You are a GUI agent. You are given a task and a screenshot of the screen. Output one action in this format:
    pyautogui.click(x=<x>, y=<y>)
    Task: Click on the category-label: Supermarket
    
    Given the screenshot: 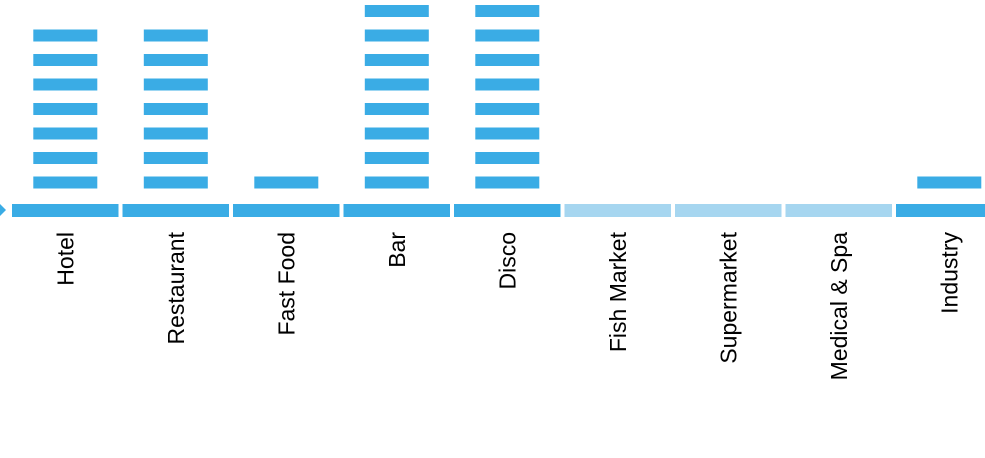 What is the action you would take?
    pyautogui.click(x=728, y=297)
    